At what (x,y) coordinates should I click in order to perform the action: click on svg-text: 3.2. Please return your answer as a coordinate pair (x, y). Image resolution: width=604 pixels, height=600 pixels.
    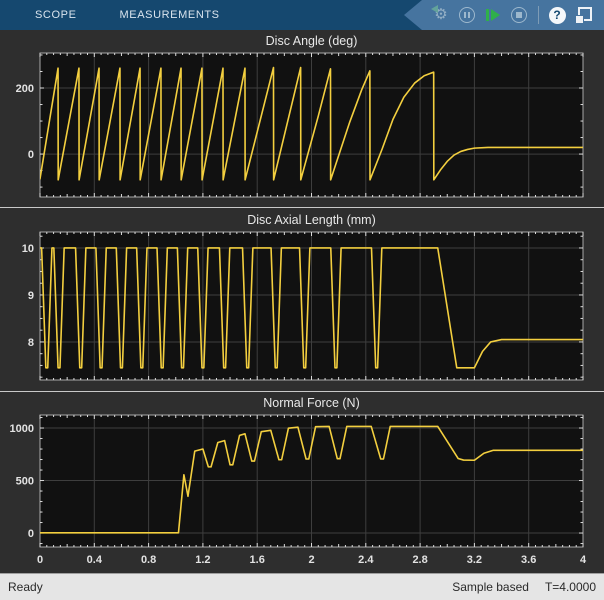
    Looking at the image, I should click on (474, 560).